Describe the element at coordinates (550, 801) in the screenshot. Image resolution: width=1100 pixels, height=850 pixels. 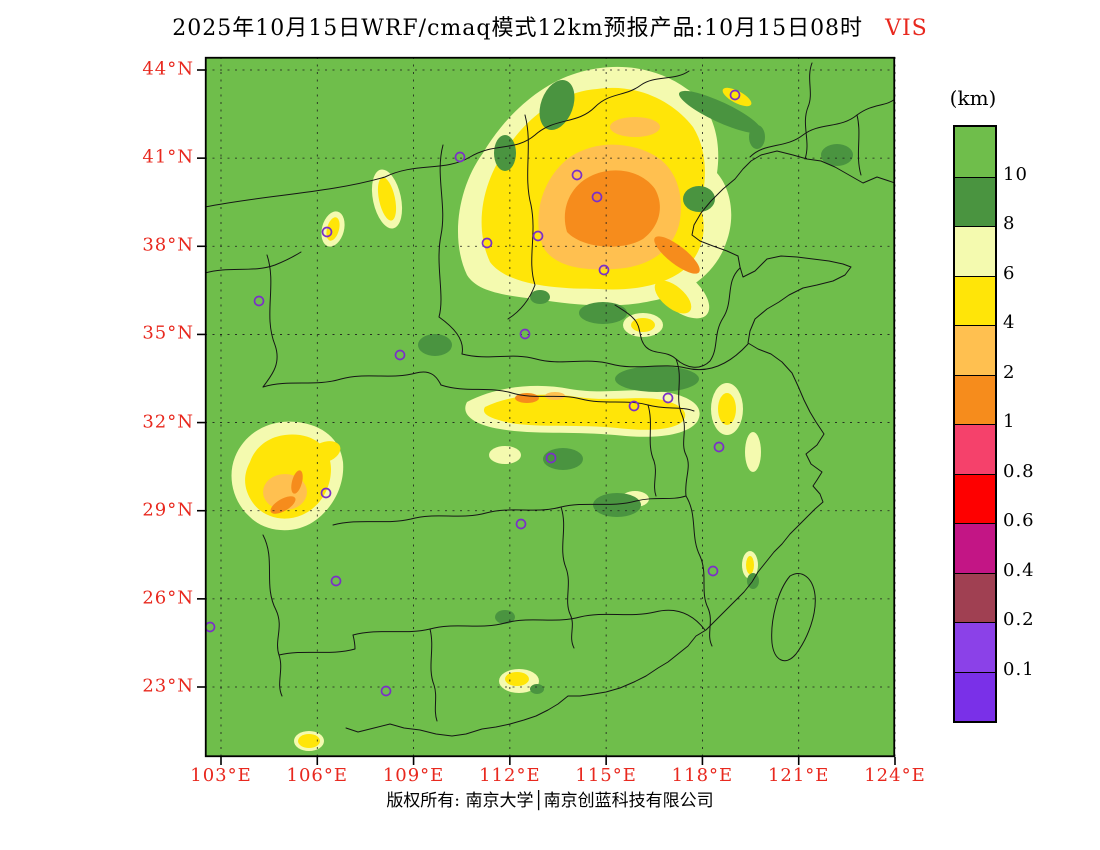
I see `copyright-footer: 版权所有: 南京大学│南京创蓝科技有限公司` at that location.